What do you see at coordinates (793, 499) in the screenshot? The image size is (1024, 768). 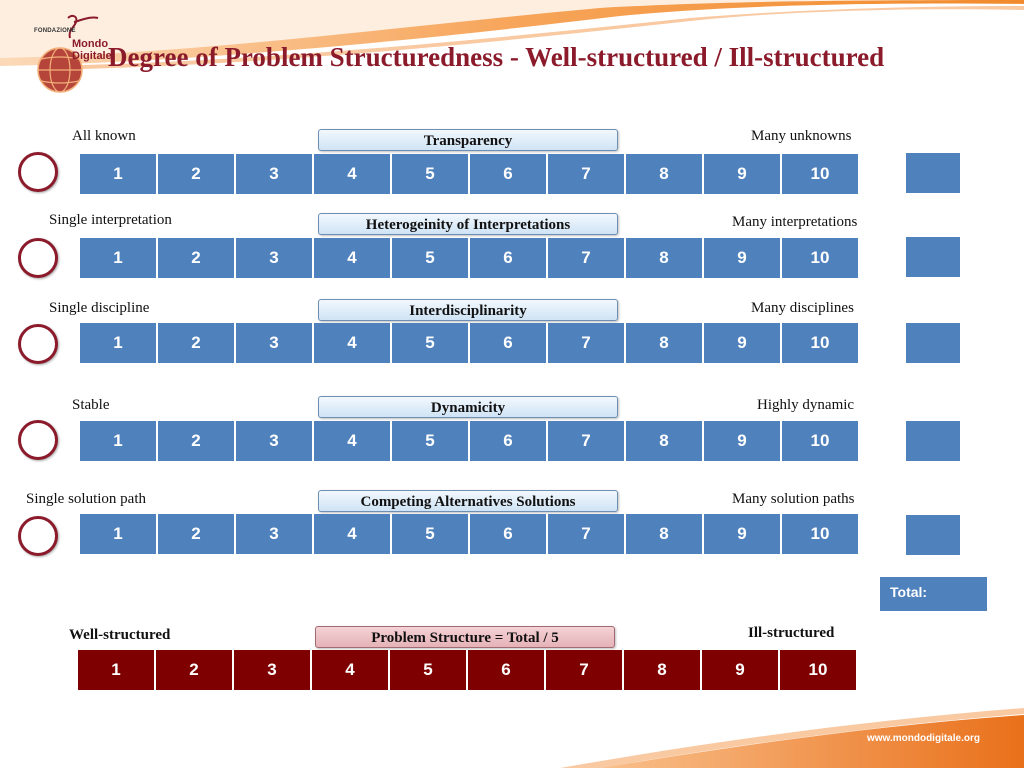 I see `row-5-right-label: Many solution paths` at bounding box center [793, 499].